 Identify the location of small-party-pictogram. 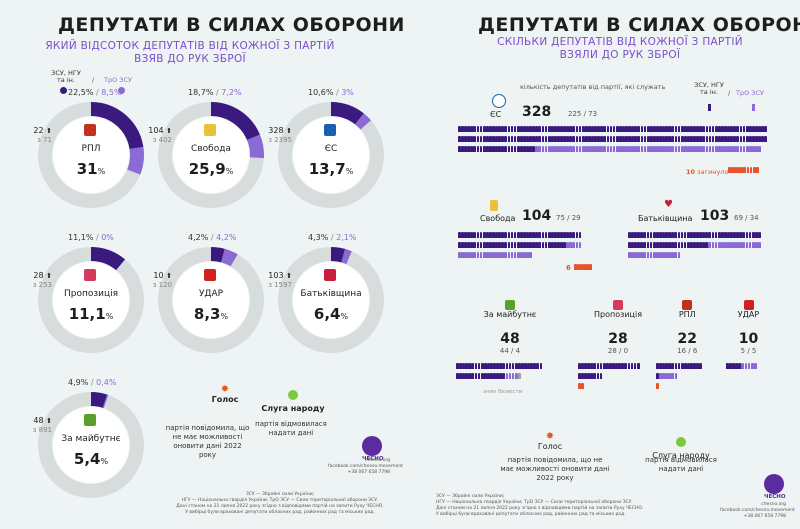
(510, 373).